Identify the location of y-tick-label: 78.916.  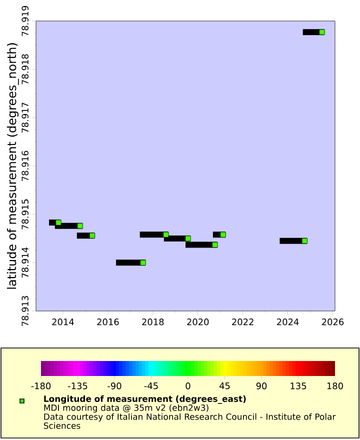
(25, 165).